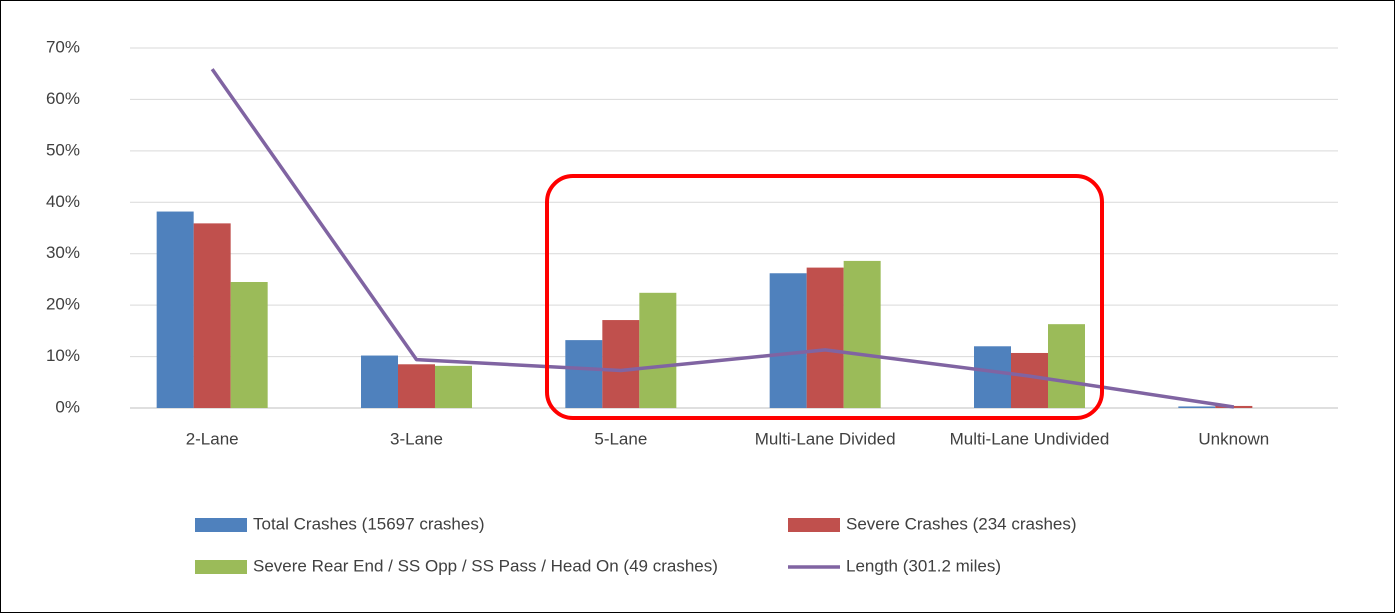 The image size is (1395, 613). What do you see at coordinates (63, 201) in the screenshot?
I see `y-tick-label: 40%` at bounding box center [63, 201].